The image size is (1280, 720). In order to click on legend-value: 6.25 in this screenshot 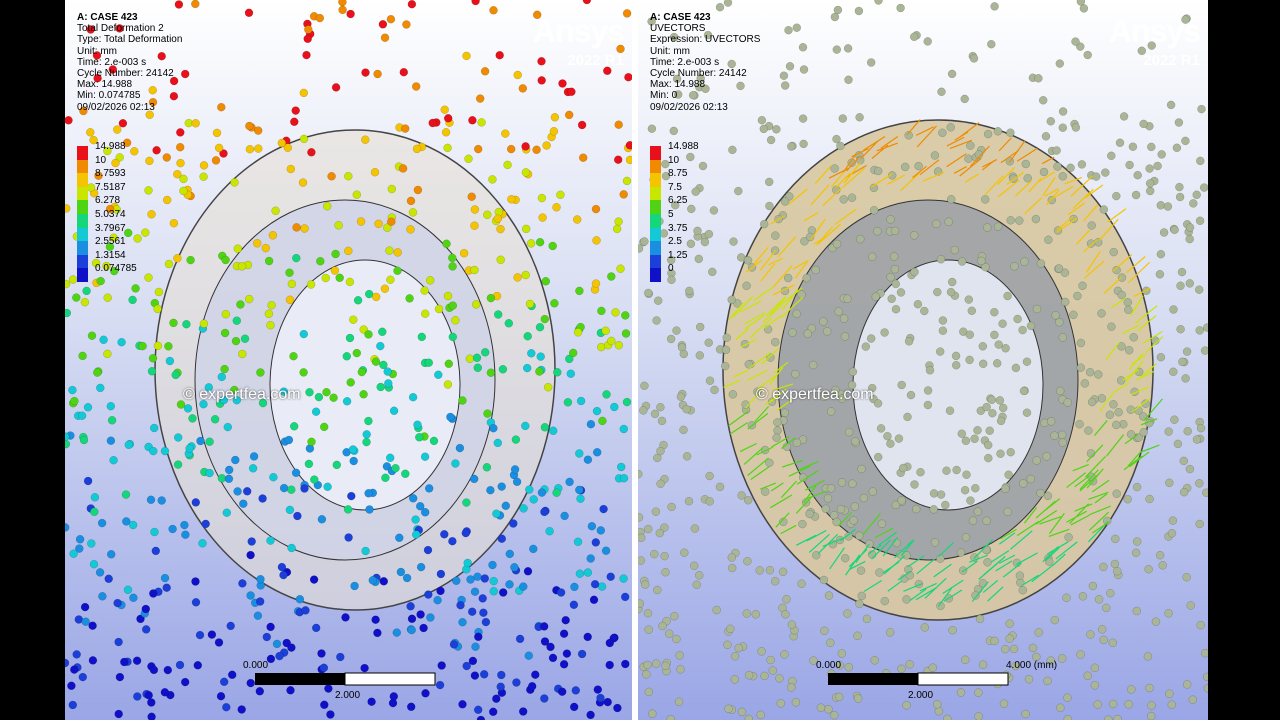, I will do `click(678, 201)`.